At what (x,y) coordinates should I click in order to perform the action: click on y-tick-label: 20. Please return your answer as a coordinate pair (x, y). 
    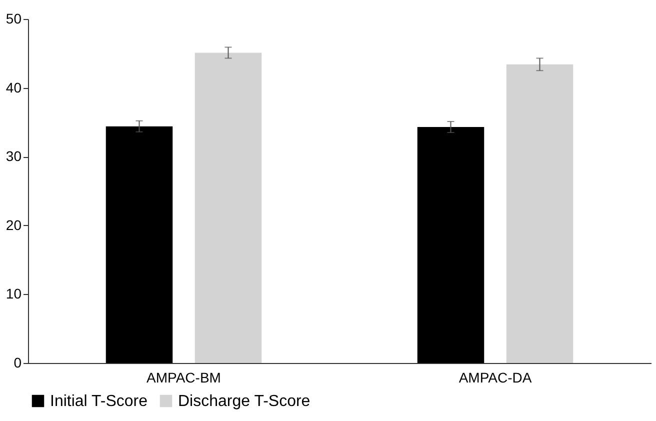
    Looking at the image, I should click on (14, 224).